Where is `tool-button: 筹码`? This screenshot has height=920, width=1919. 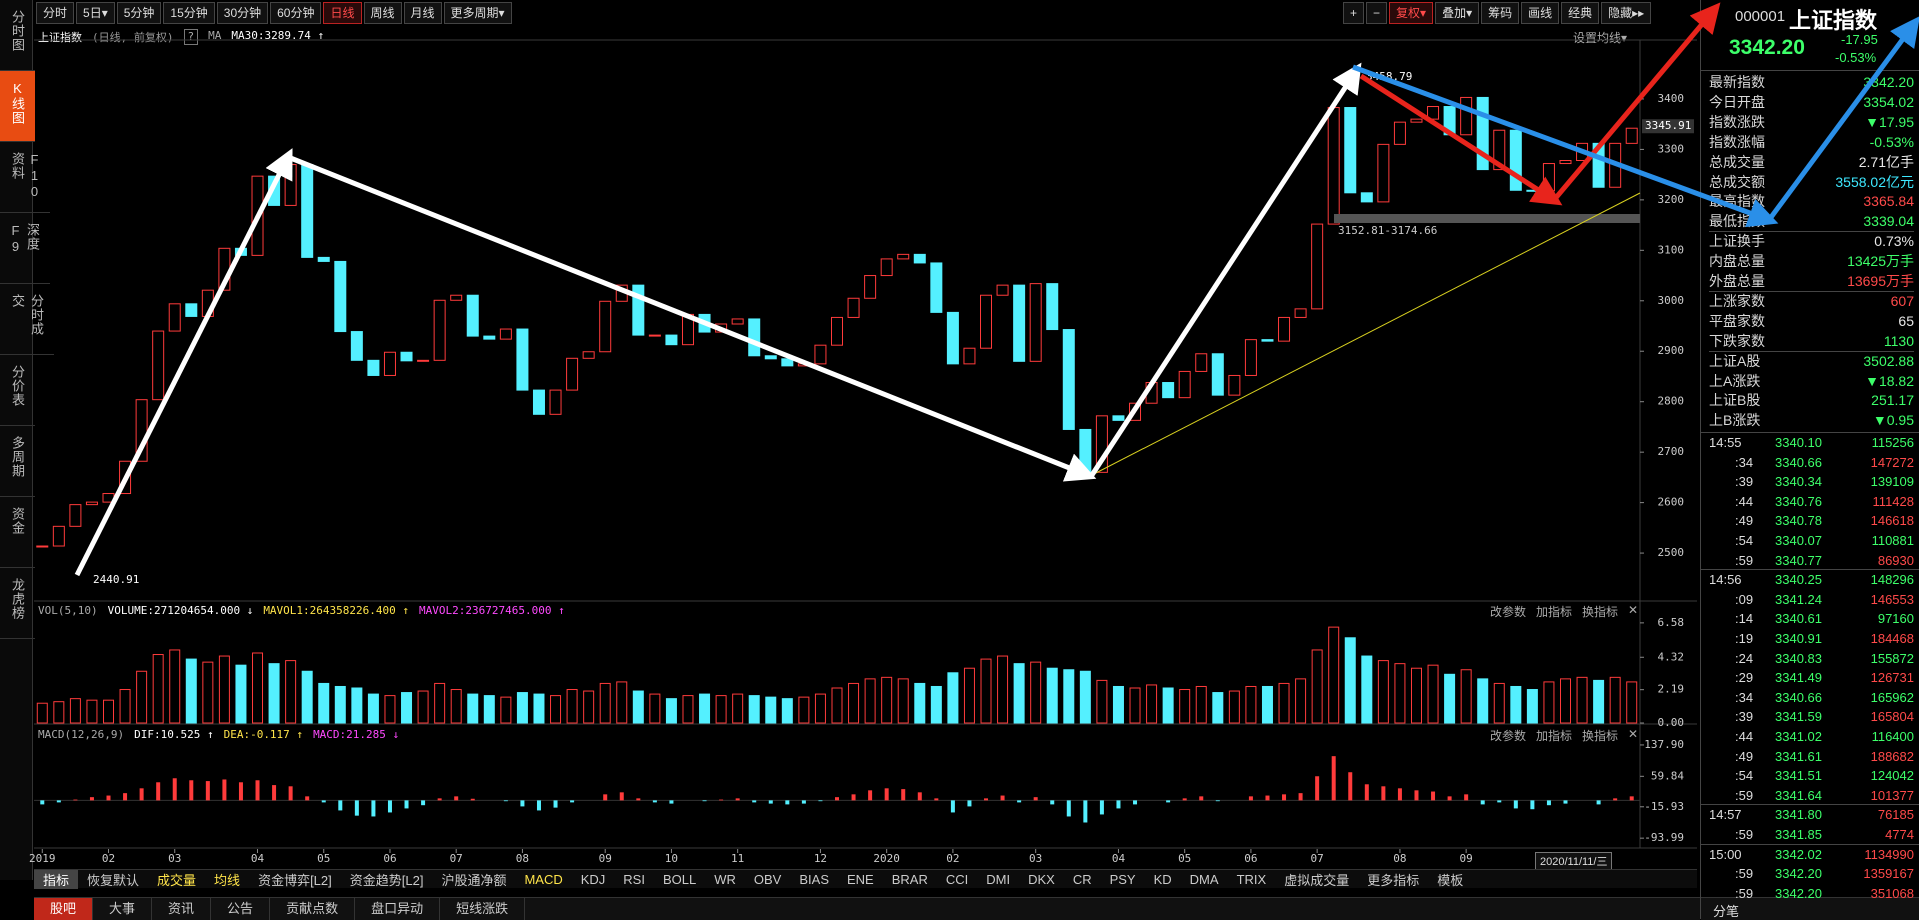 tool-button: 筹码 is located at coordinates (1500, 13).